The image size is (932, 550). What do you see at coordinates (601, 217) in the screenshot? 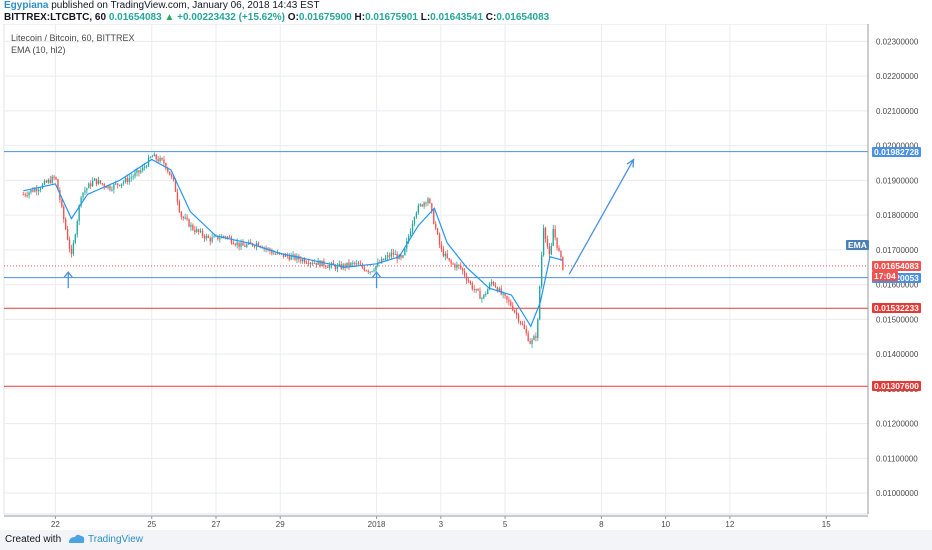
I see `projection-arrow-line` at bounding box center [601, 217].